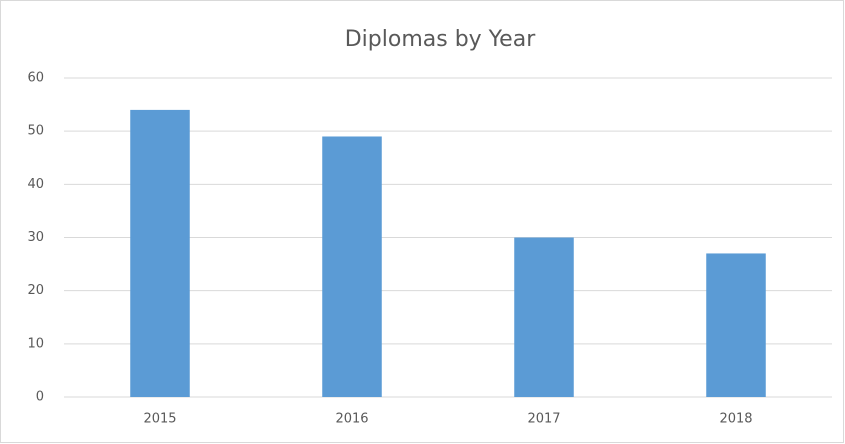 The image size is (845, 444). Describe the element at coordinates (35, 131) in the screenshot. I see `y-tick-label: 50` at that location.